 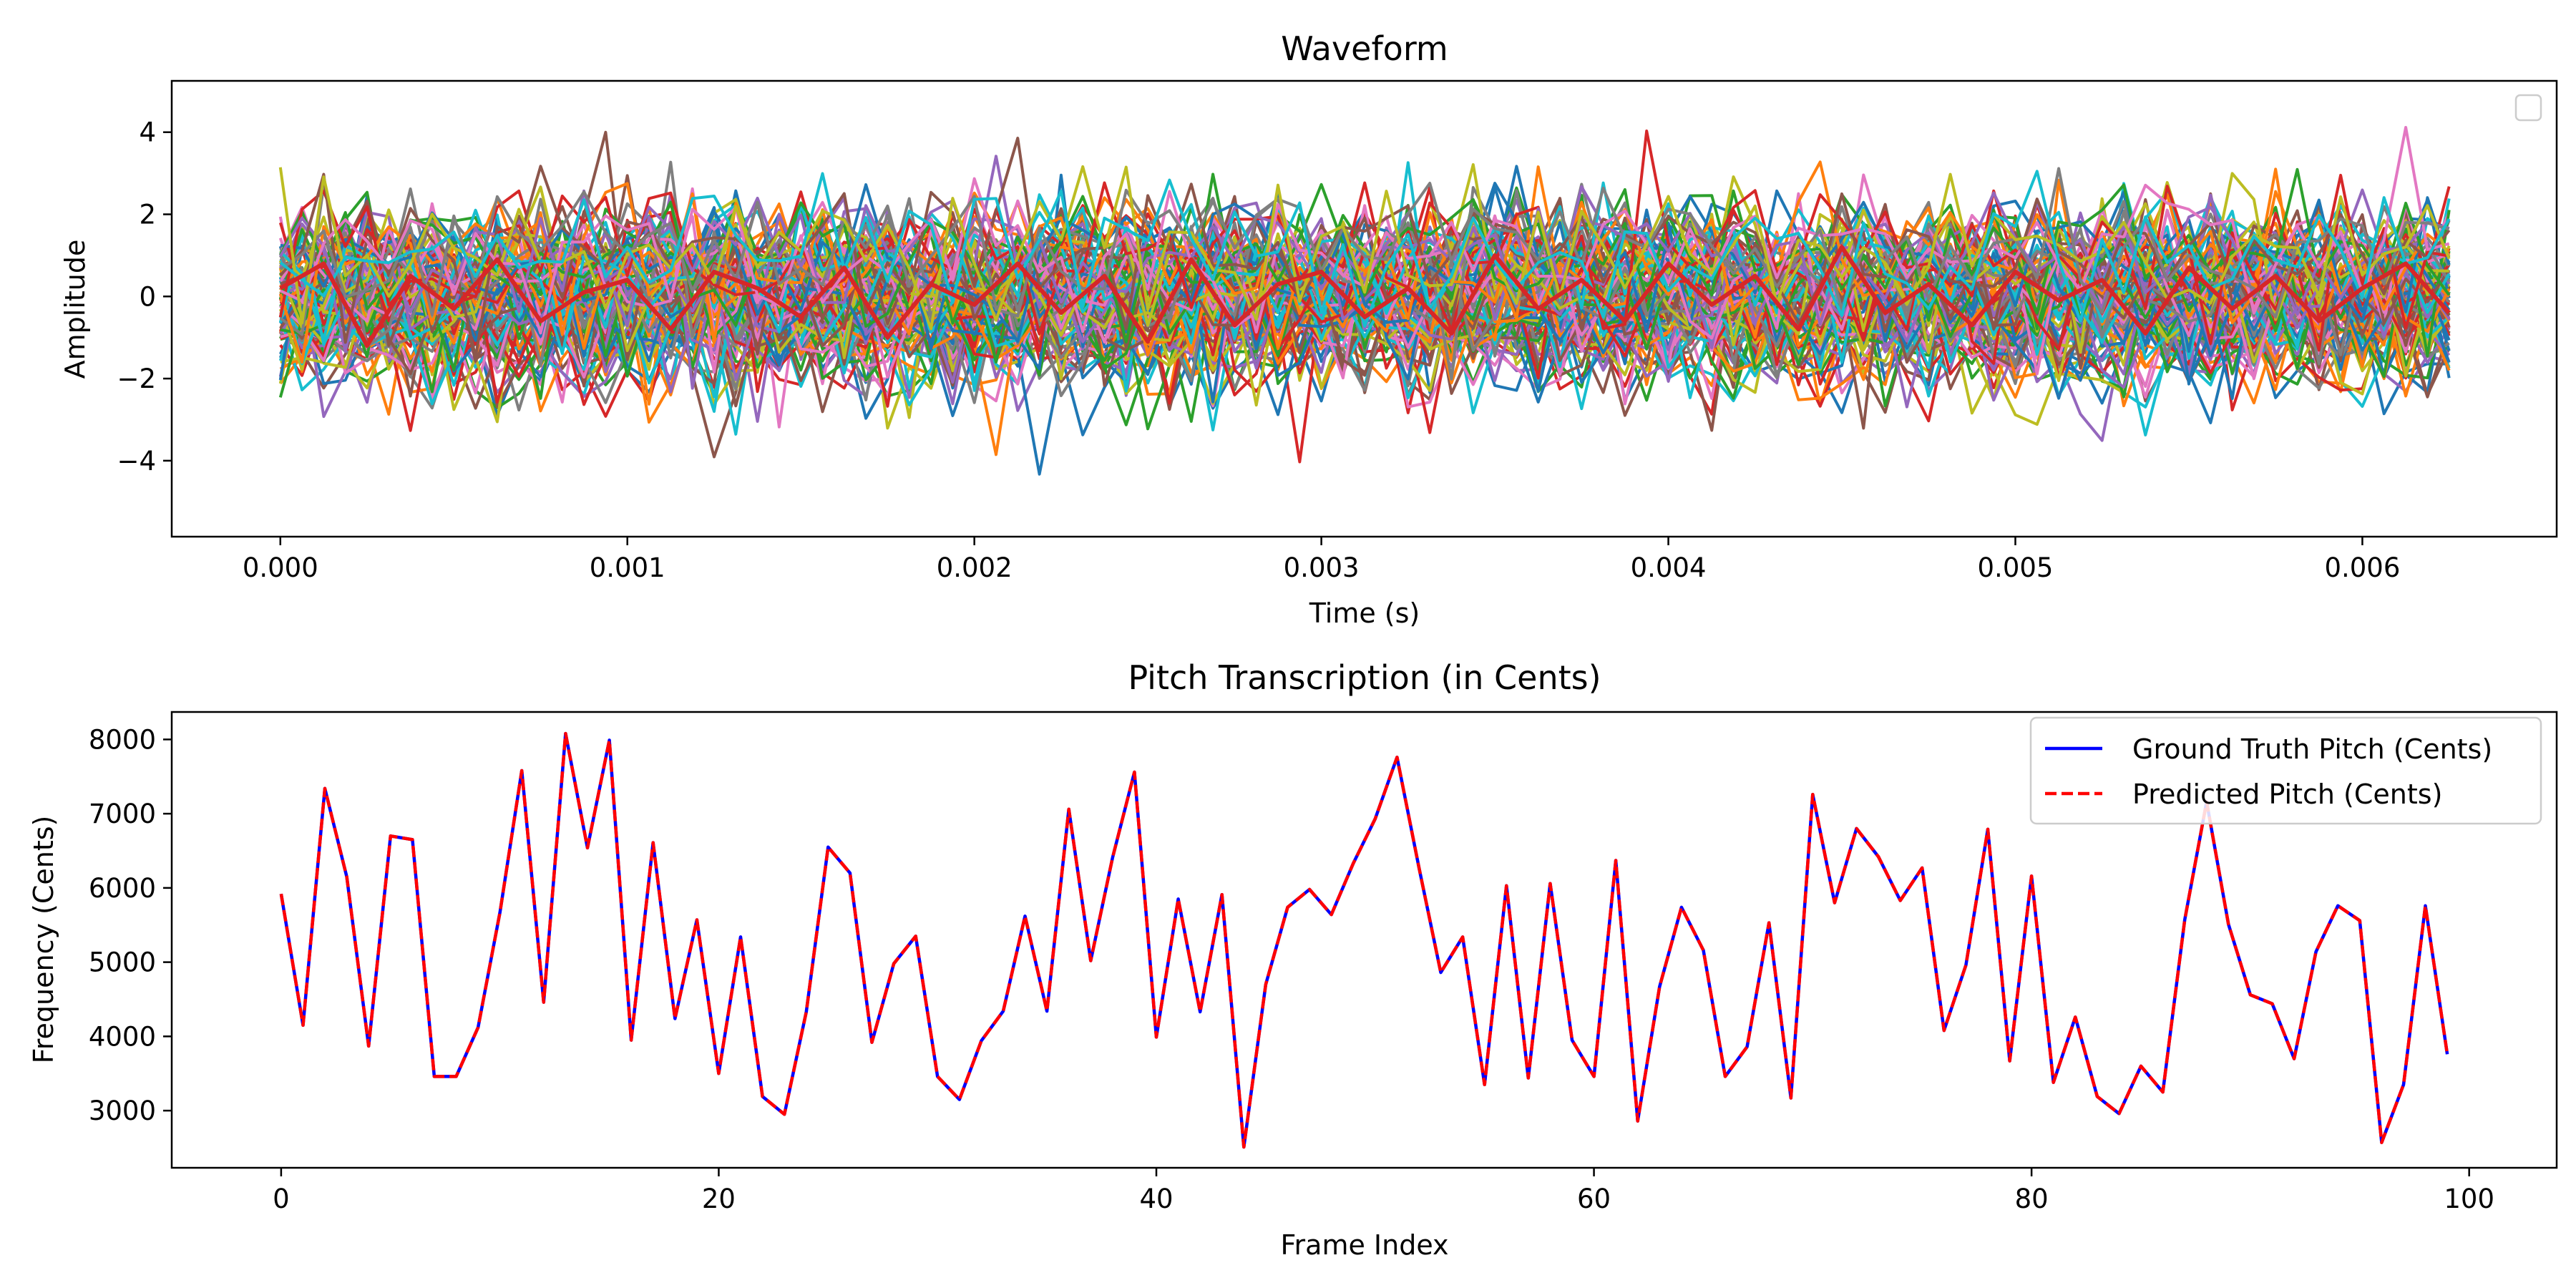 What do you see at coordinates (627, 567) in the screenshot?
I see `waveform-x-tick-label: 0.001` at bounding box center [627, 567].